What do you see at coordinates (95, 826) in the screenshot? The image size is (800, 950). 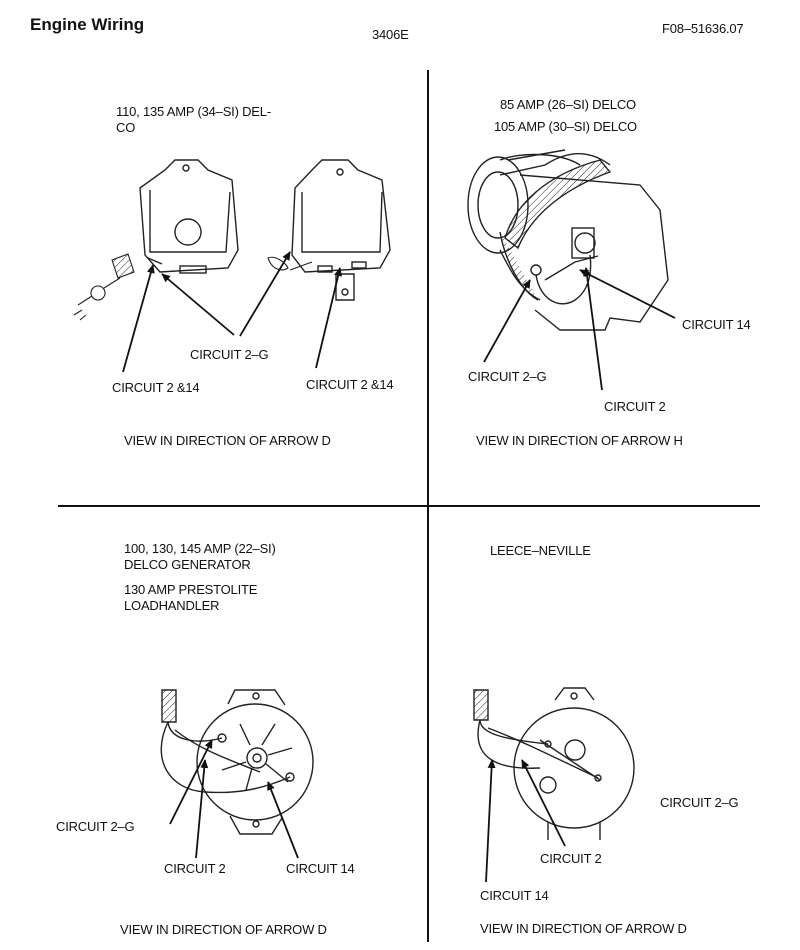 I see `bl-callout-circuit-2g: CIRCUIT 2–G` at bounding box center [95, 826].